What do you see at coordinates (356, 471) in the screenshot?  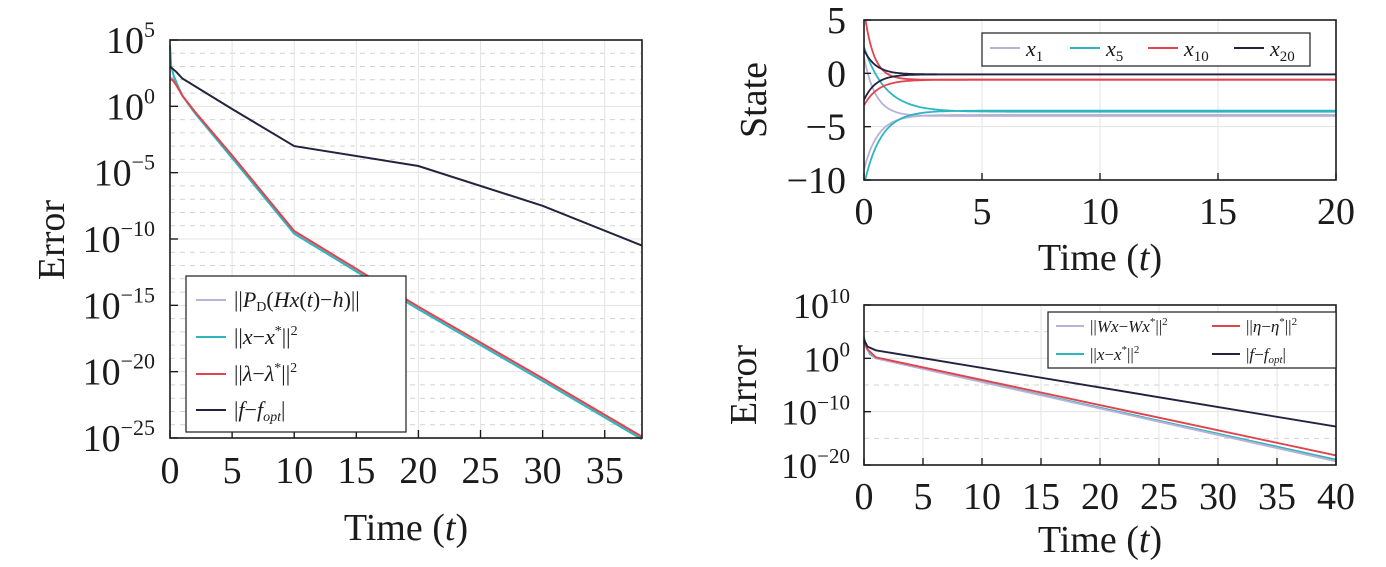 I see `left-xtick-label: 15` at bounding box center [356, 471].